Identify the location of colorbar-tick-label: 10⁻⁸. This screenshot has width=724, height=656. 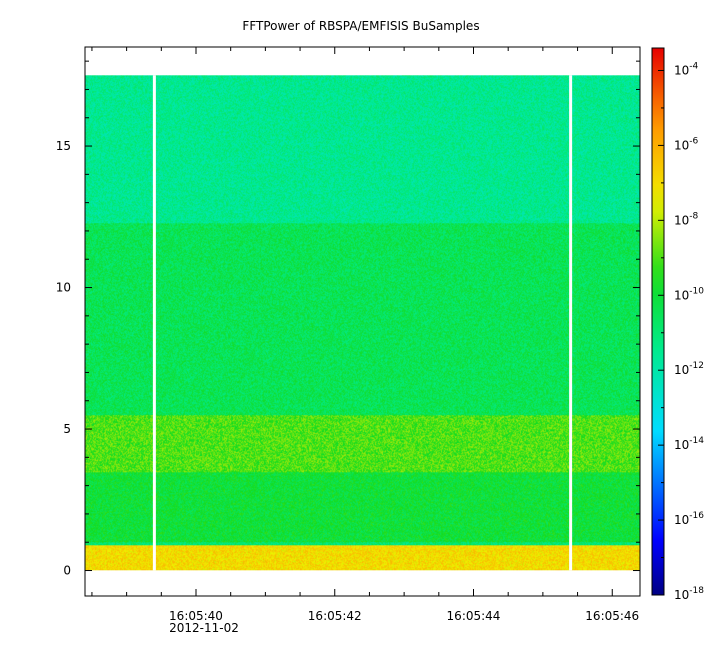
(686, 219).